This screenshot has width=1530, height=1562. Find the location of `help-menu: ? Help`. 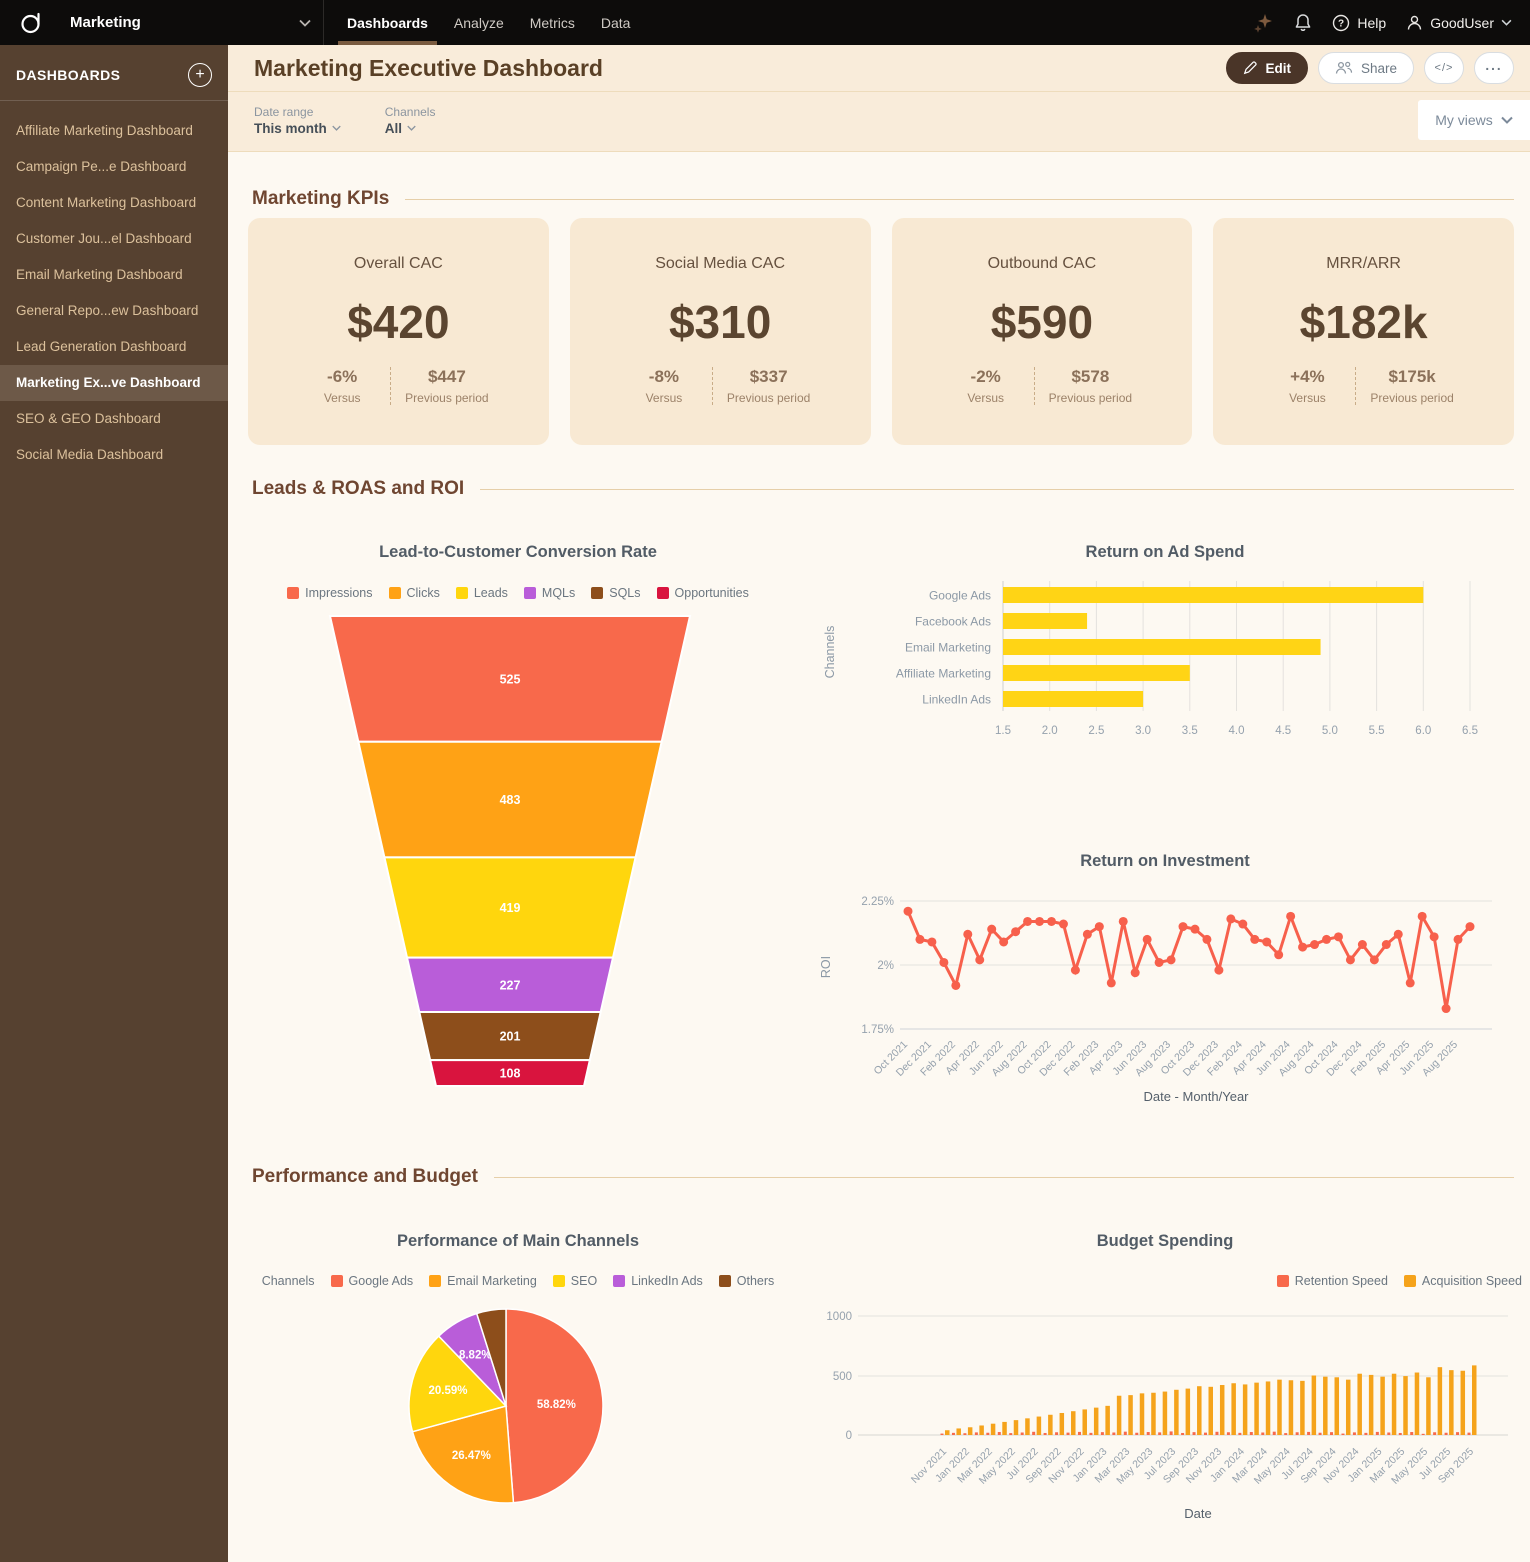

help-menu: ? Help is located at coordinates (1359, 23).